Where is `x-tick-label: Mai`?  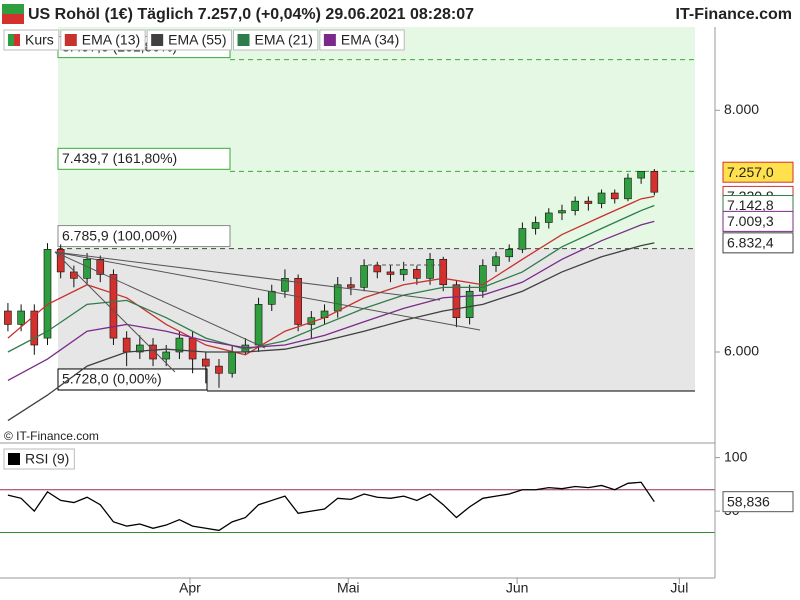
x-tick-label: Mai is located at coordinates (348, 588).